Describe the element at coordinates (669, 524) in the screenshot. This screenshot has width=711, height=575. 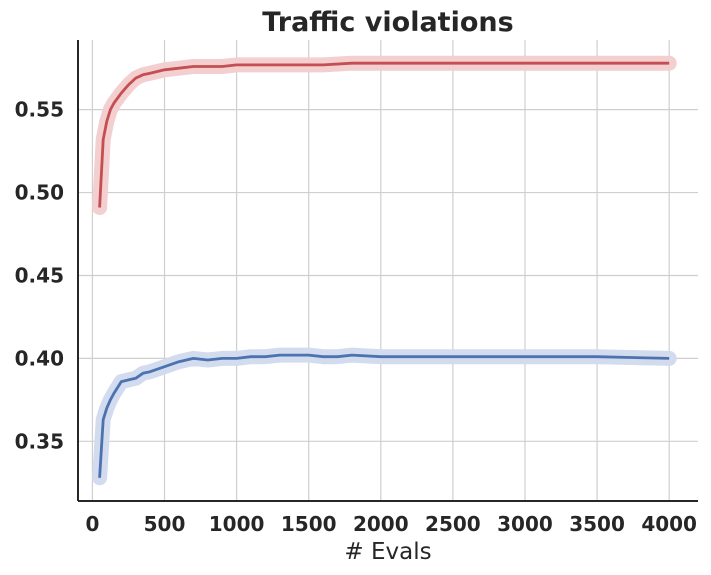
I see `x-tick-label: 4000` at that location.